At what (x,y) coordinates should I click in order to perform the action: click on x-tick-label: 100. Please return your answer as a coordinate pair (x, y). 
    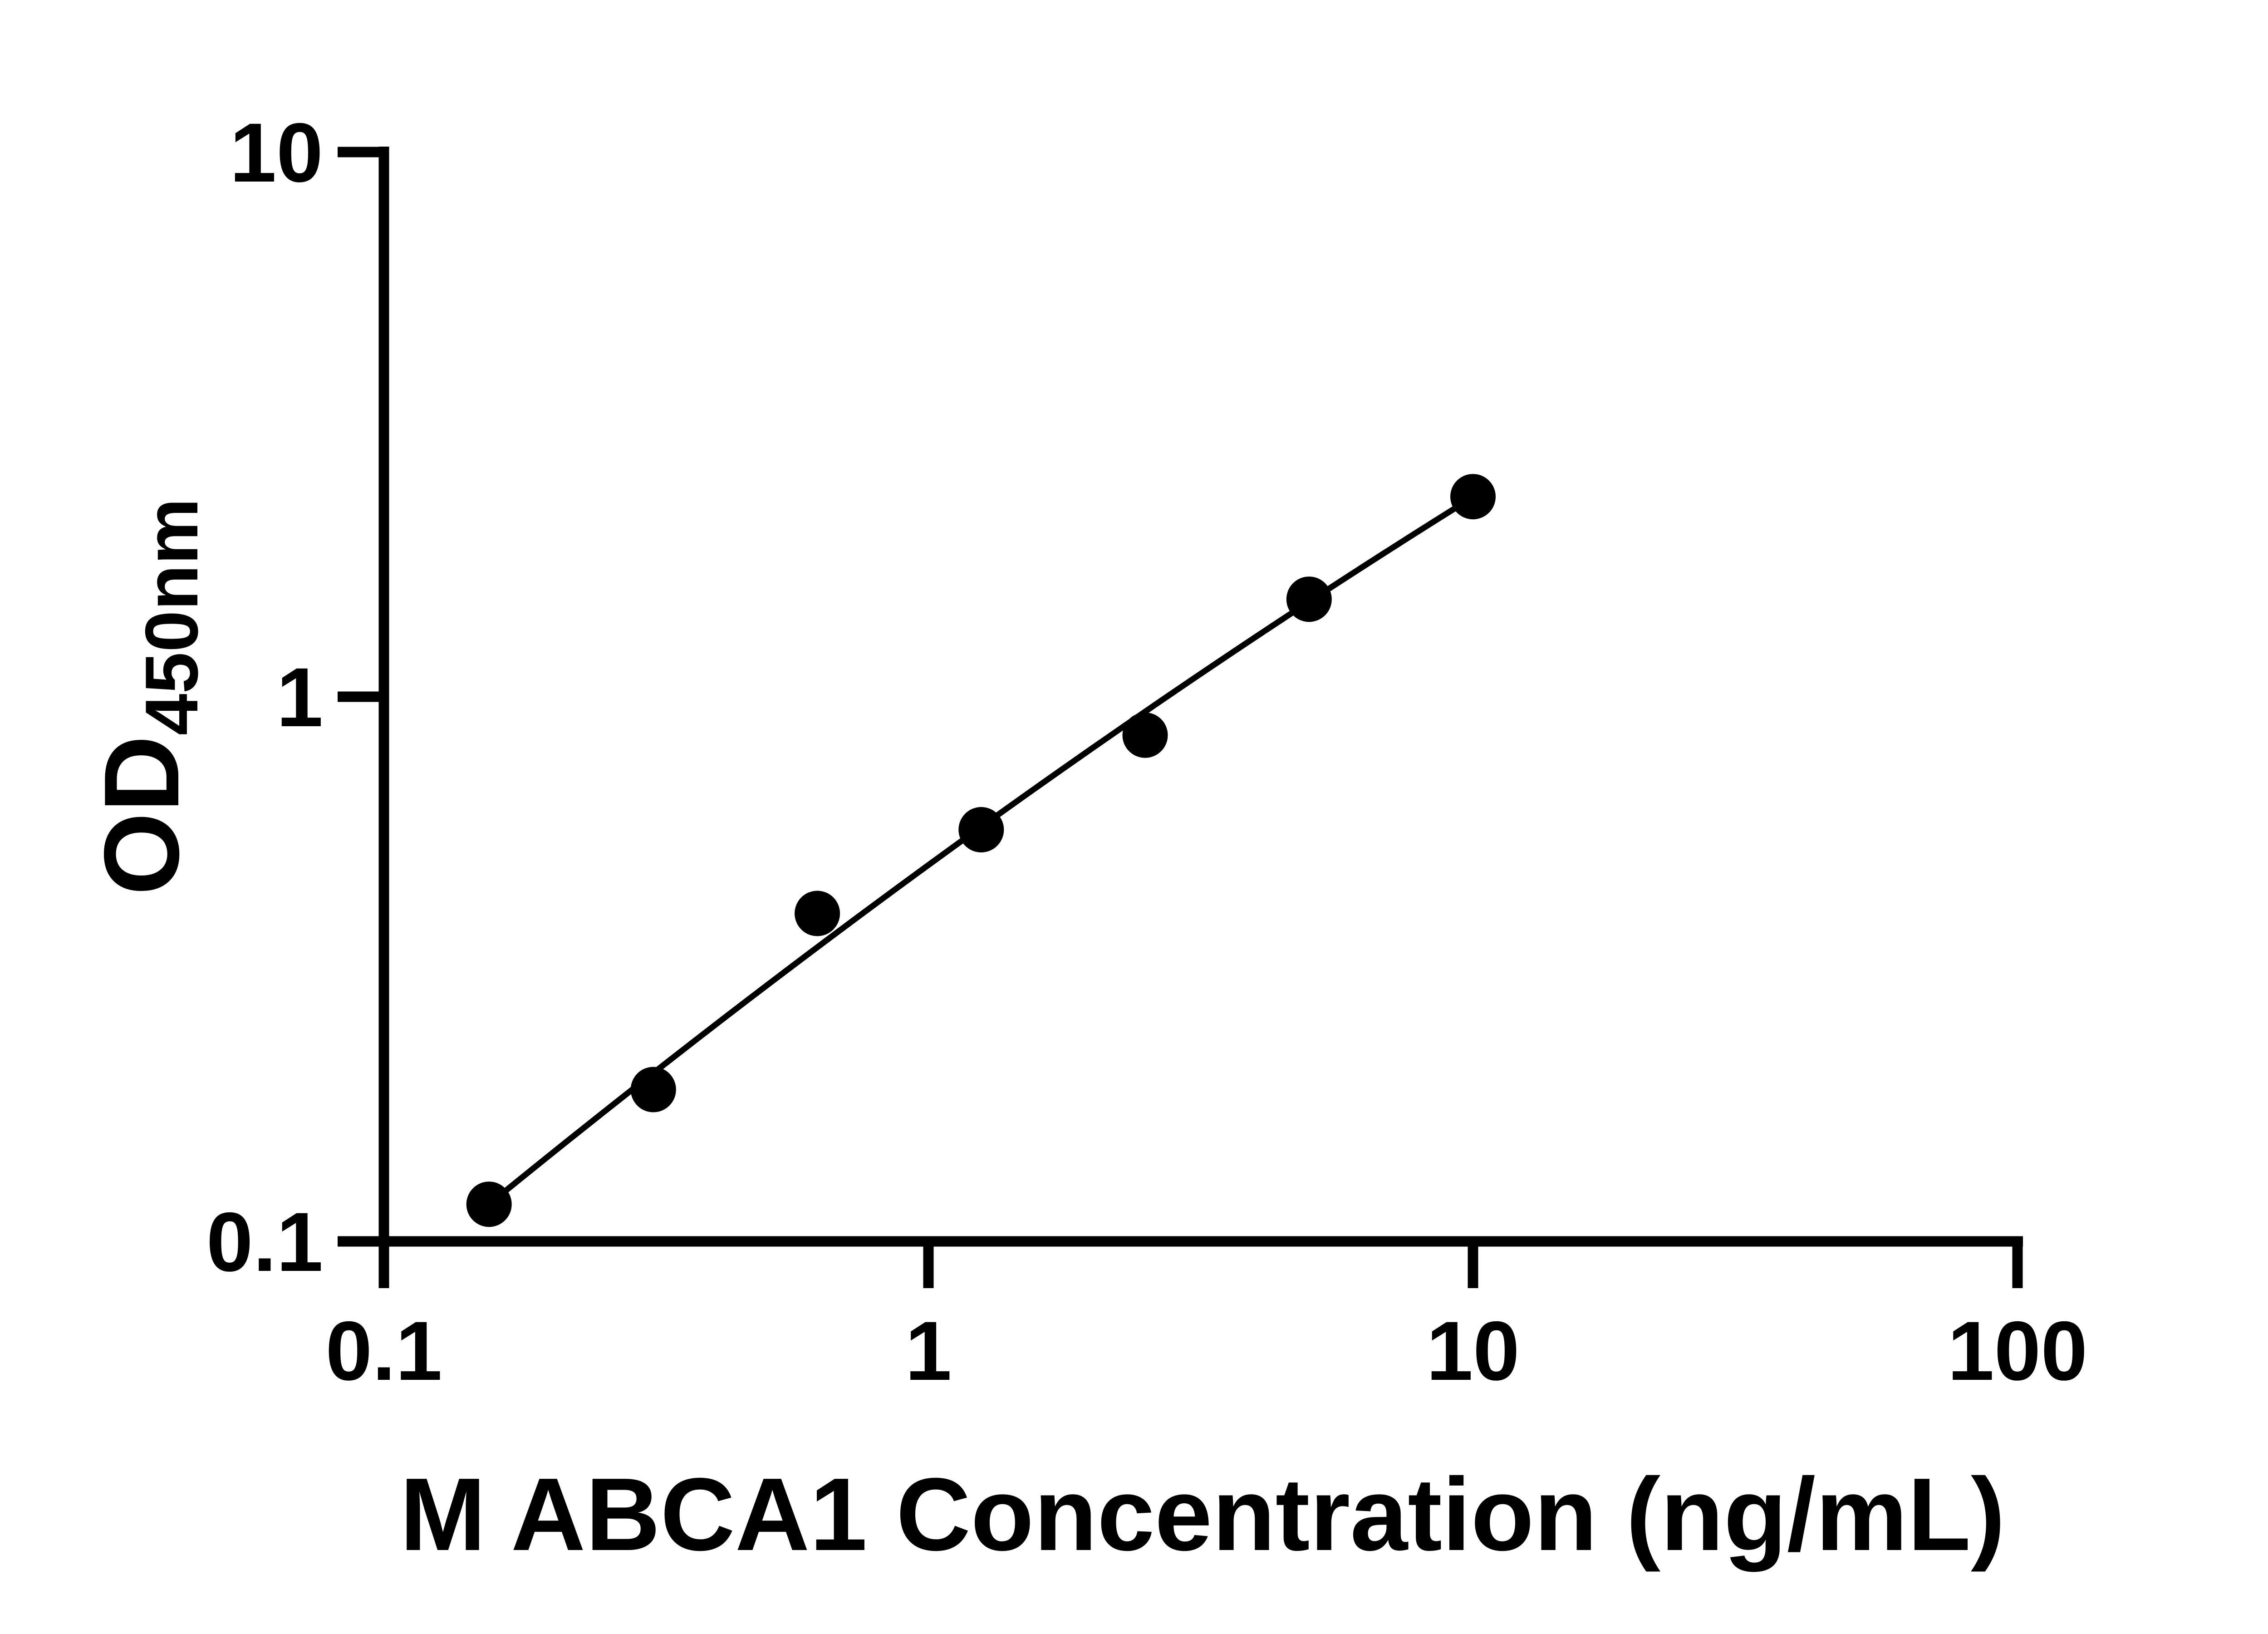
    Looking at the image, I should click on (2018, 1351).